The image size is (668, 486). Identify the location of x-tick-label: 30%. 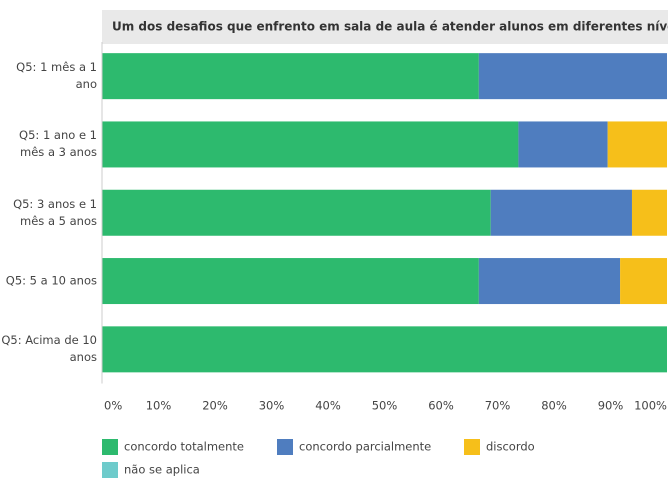
(272, 406).